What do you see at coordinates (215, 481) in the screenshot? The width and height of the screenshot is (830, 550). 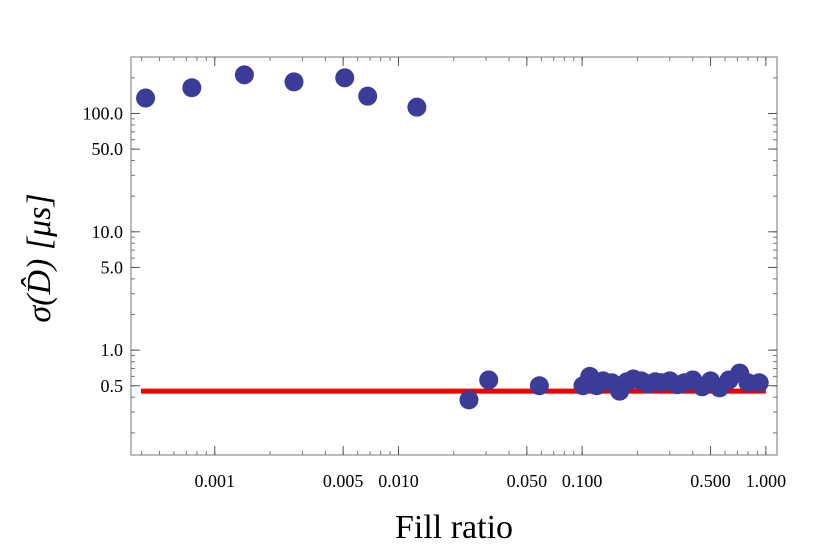 I see `x-tick-label: 0.001` at bounding box center [215, 481].